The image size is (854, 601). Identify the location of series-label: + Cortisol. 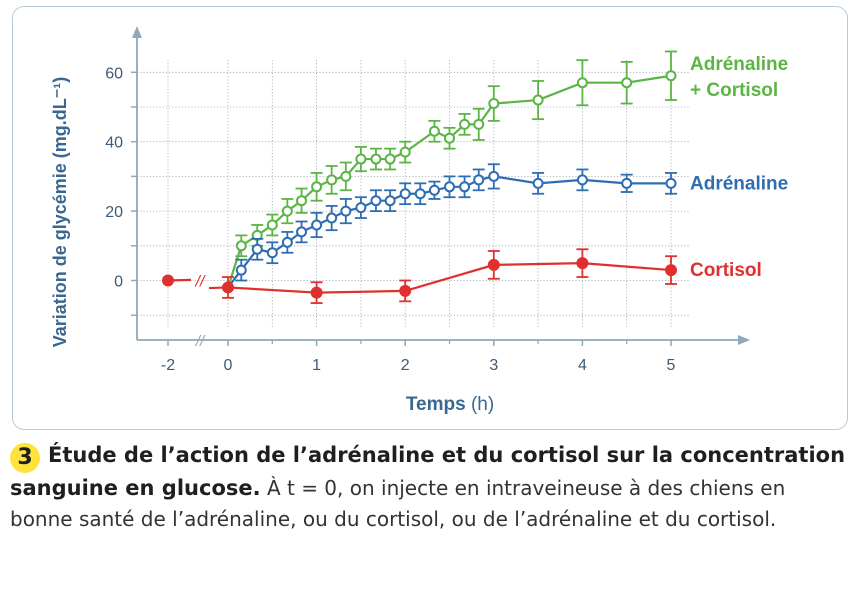
(734, 90).